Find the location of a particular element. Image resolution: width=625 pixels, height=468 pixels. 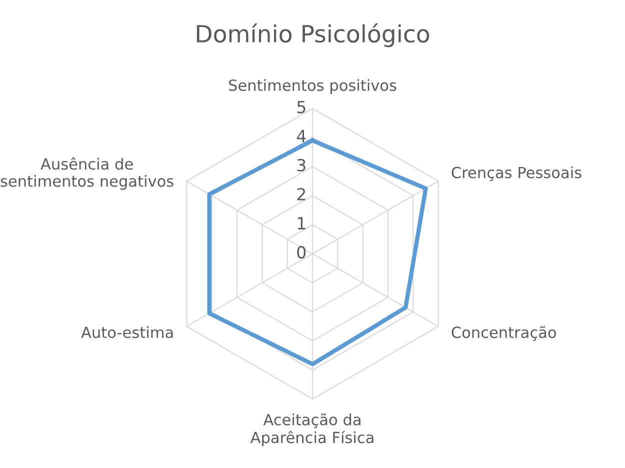

y-tick-label: 5 is located at coordinates (301, 107).